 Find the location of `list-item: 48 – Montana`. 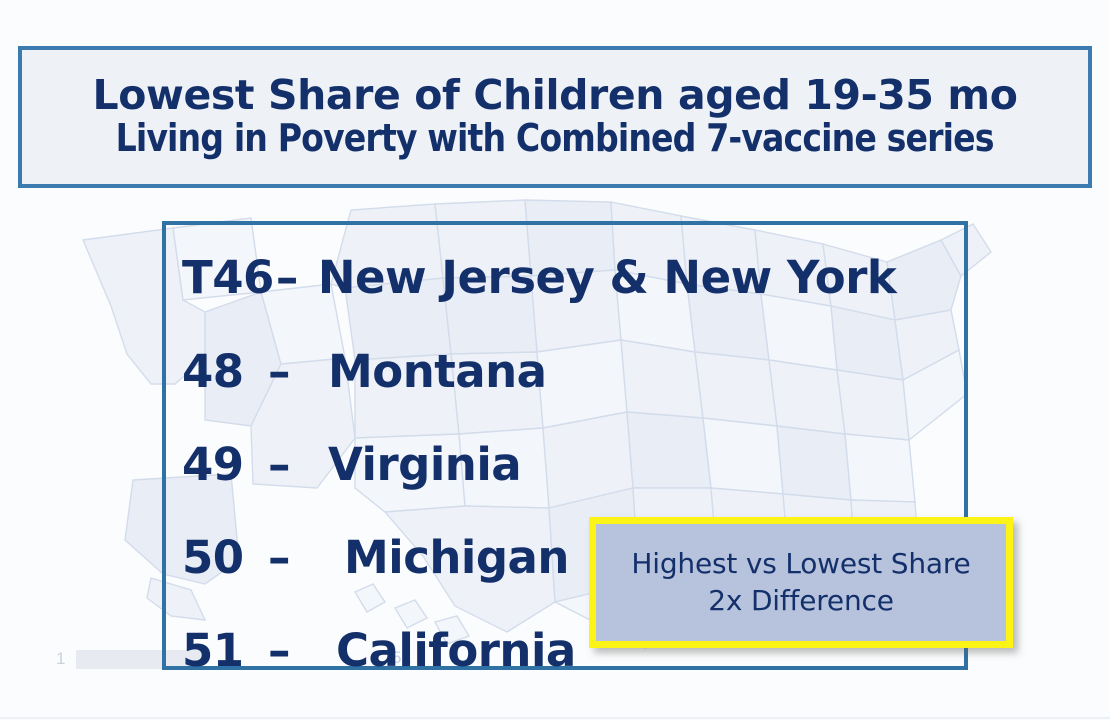

list-item: 48 – Montana is located at coordinates (565, 371).